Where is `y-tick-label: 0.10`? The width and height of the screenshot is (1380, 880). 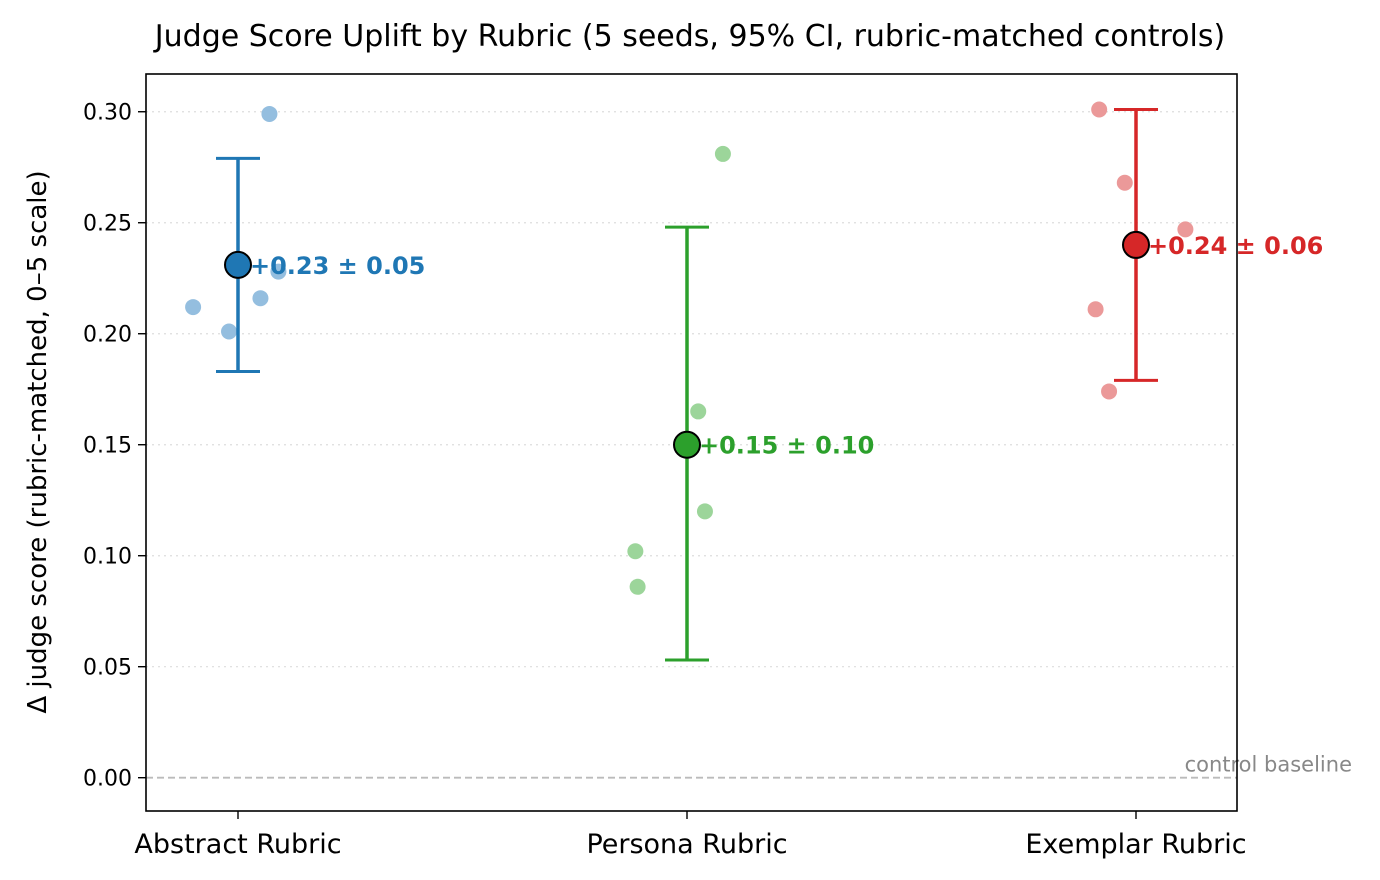
y-tick-label: 0.10 is located at coordinates (107, 557).